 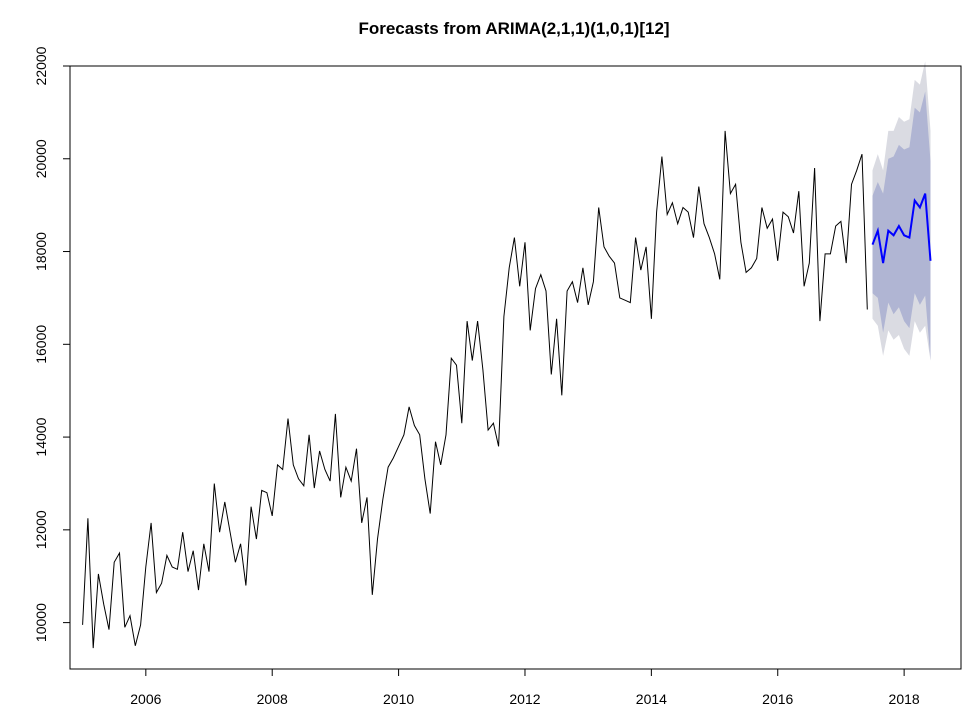 What do you see at coordinates (41, 344) in the screenshot?
I see `y-tick-label: 16000` at bounding box center [41, 344].